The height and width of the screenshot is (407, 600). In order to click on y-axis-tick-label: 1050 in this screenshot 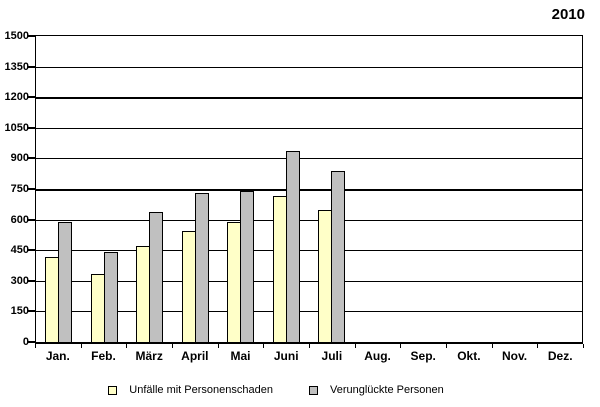, I will do `click(16, 127)`.